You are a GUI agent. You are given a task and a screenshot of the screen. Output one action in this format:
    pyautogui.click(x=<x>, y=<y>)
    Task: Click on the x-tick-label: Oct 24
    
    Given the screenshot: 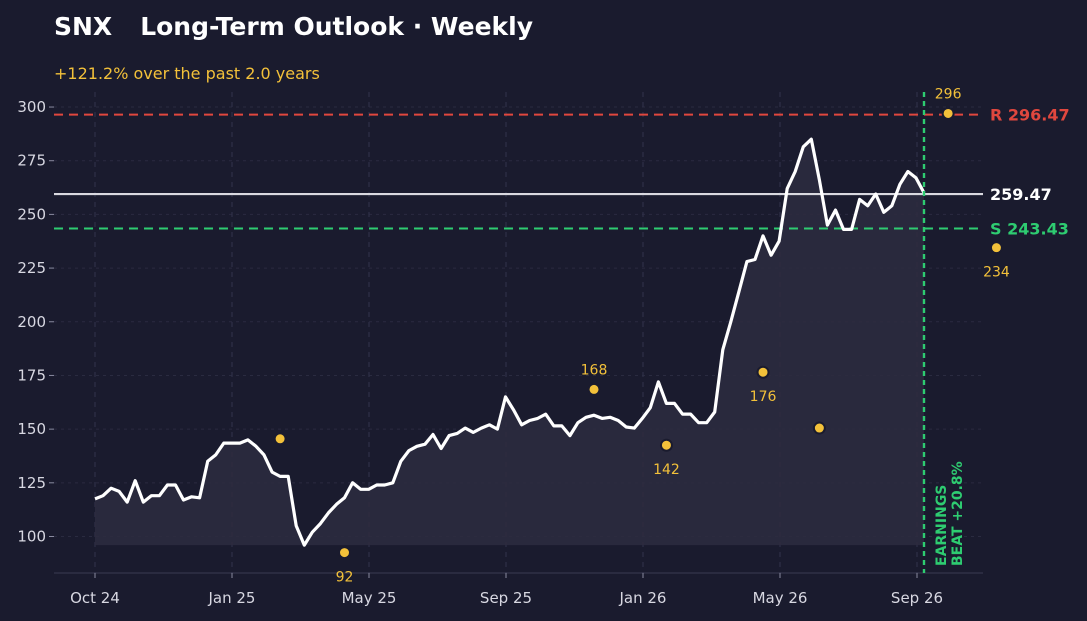 What is the action you would take?
    pyautogui.click(x=95, y=598)
    